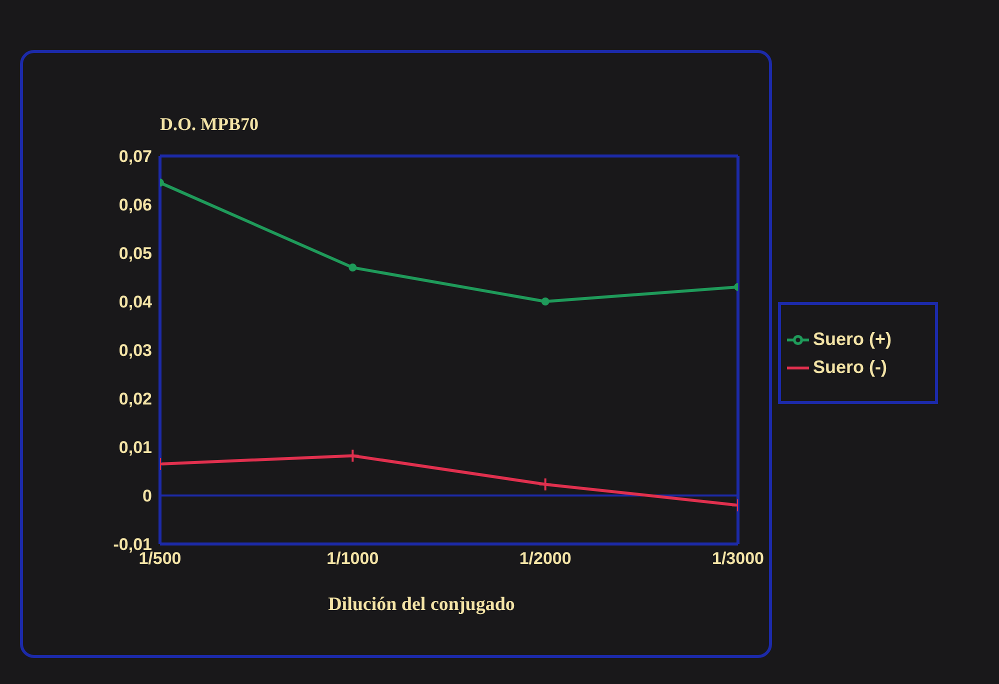 This screenshot has width=999, height=684. What do you see at coordinates (135, 448) in the screenshot?
I see `y-tick-label: 0,01` at bounding box center [135, 448].